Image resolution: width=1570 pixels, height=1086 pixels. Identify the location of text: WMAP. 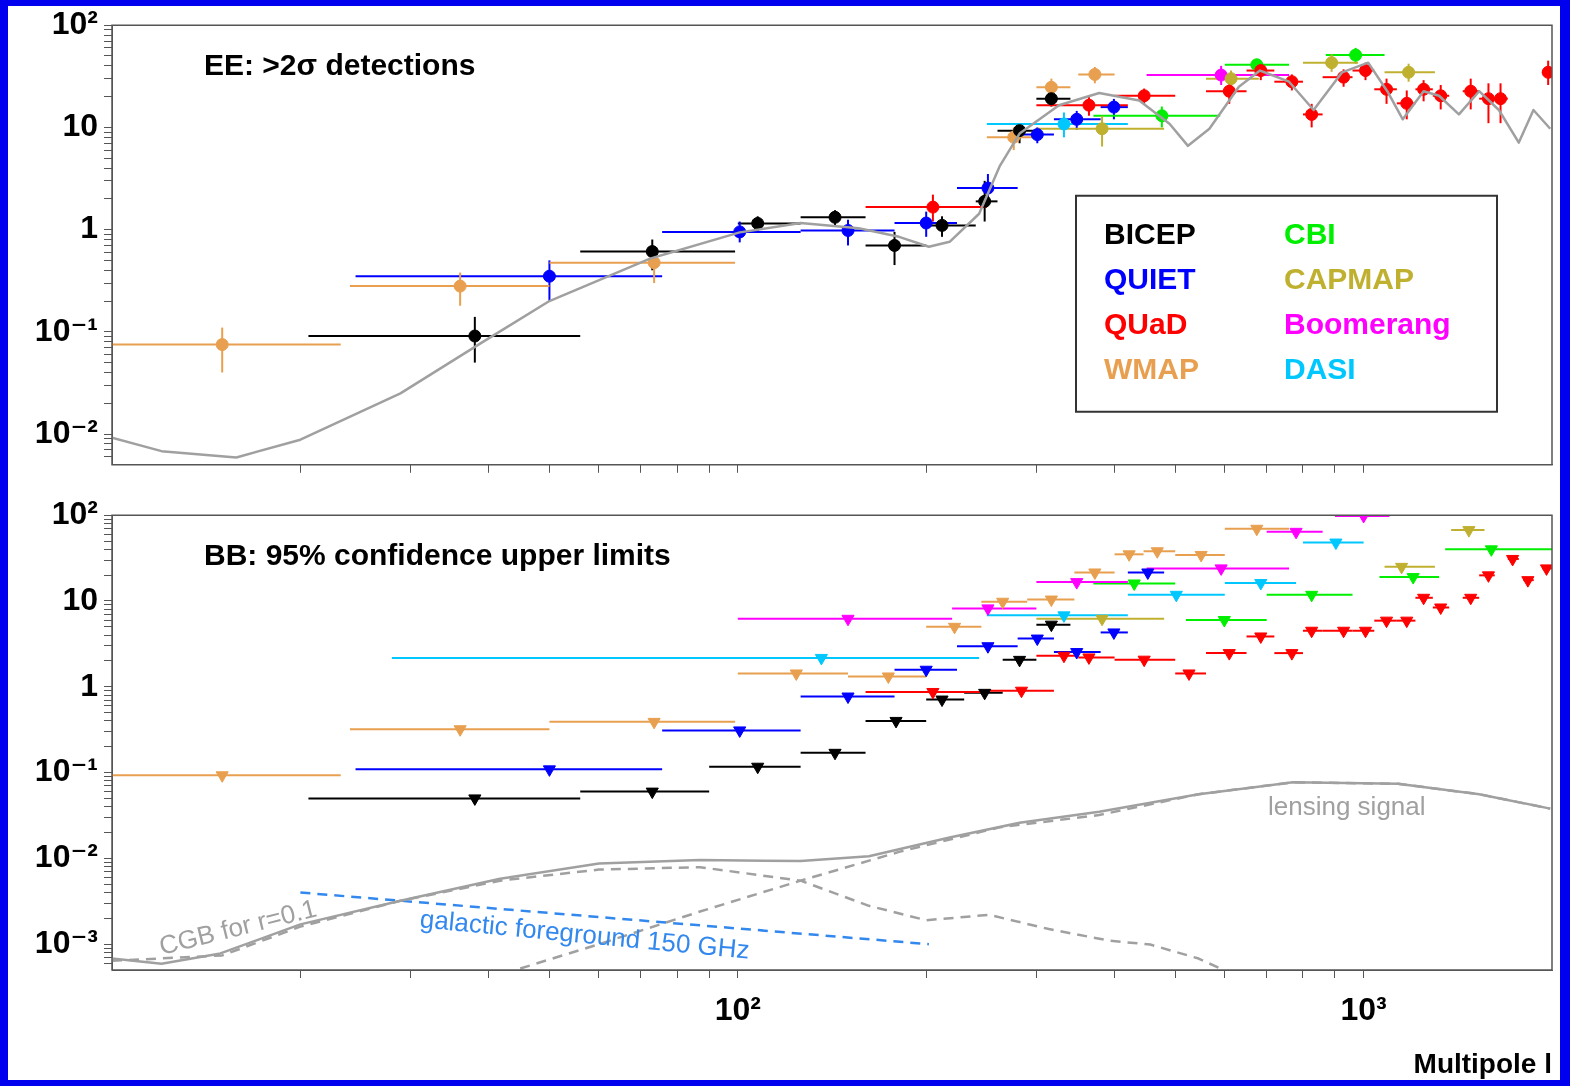
(1151, 369).